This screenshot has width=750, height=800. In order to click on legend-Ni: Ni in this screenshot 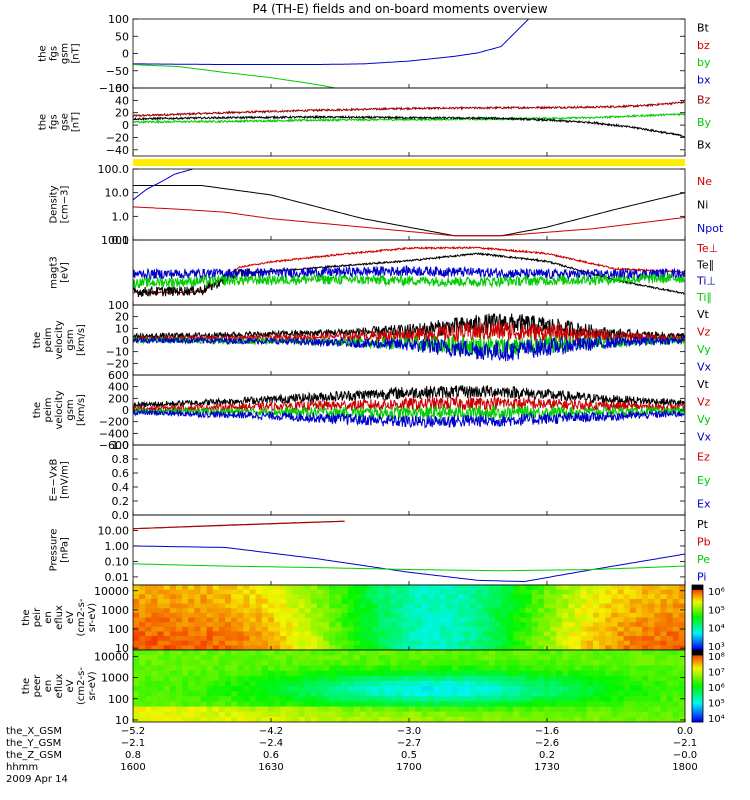, I will do `click(702, 205)`.